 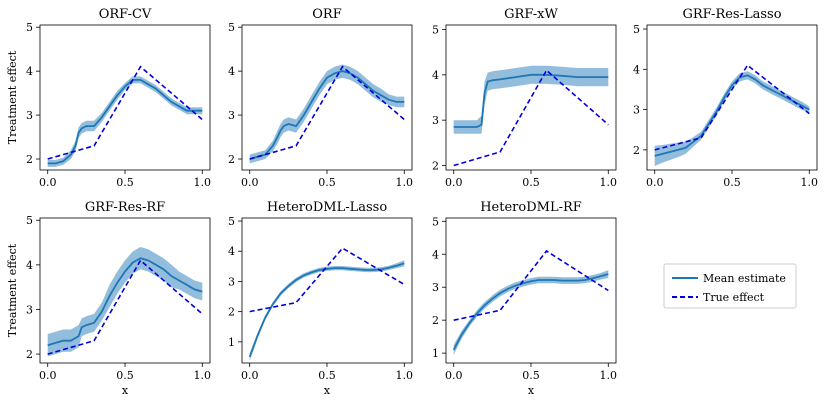 What do you see at coordinates (531, 207) in the screenshot?
I see `panel-title: HeteroDML-RF` at bounding box center [531, 207].